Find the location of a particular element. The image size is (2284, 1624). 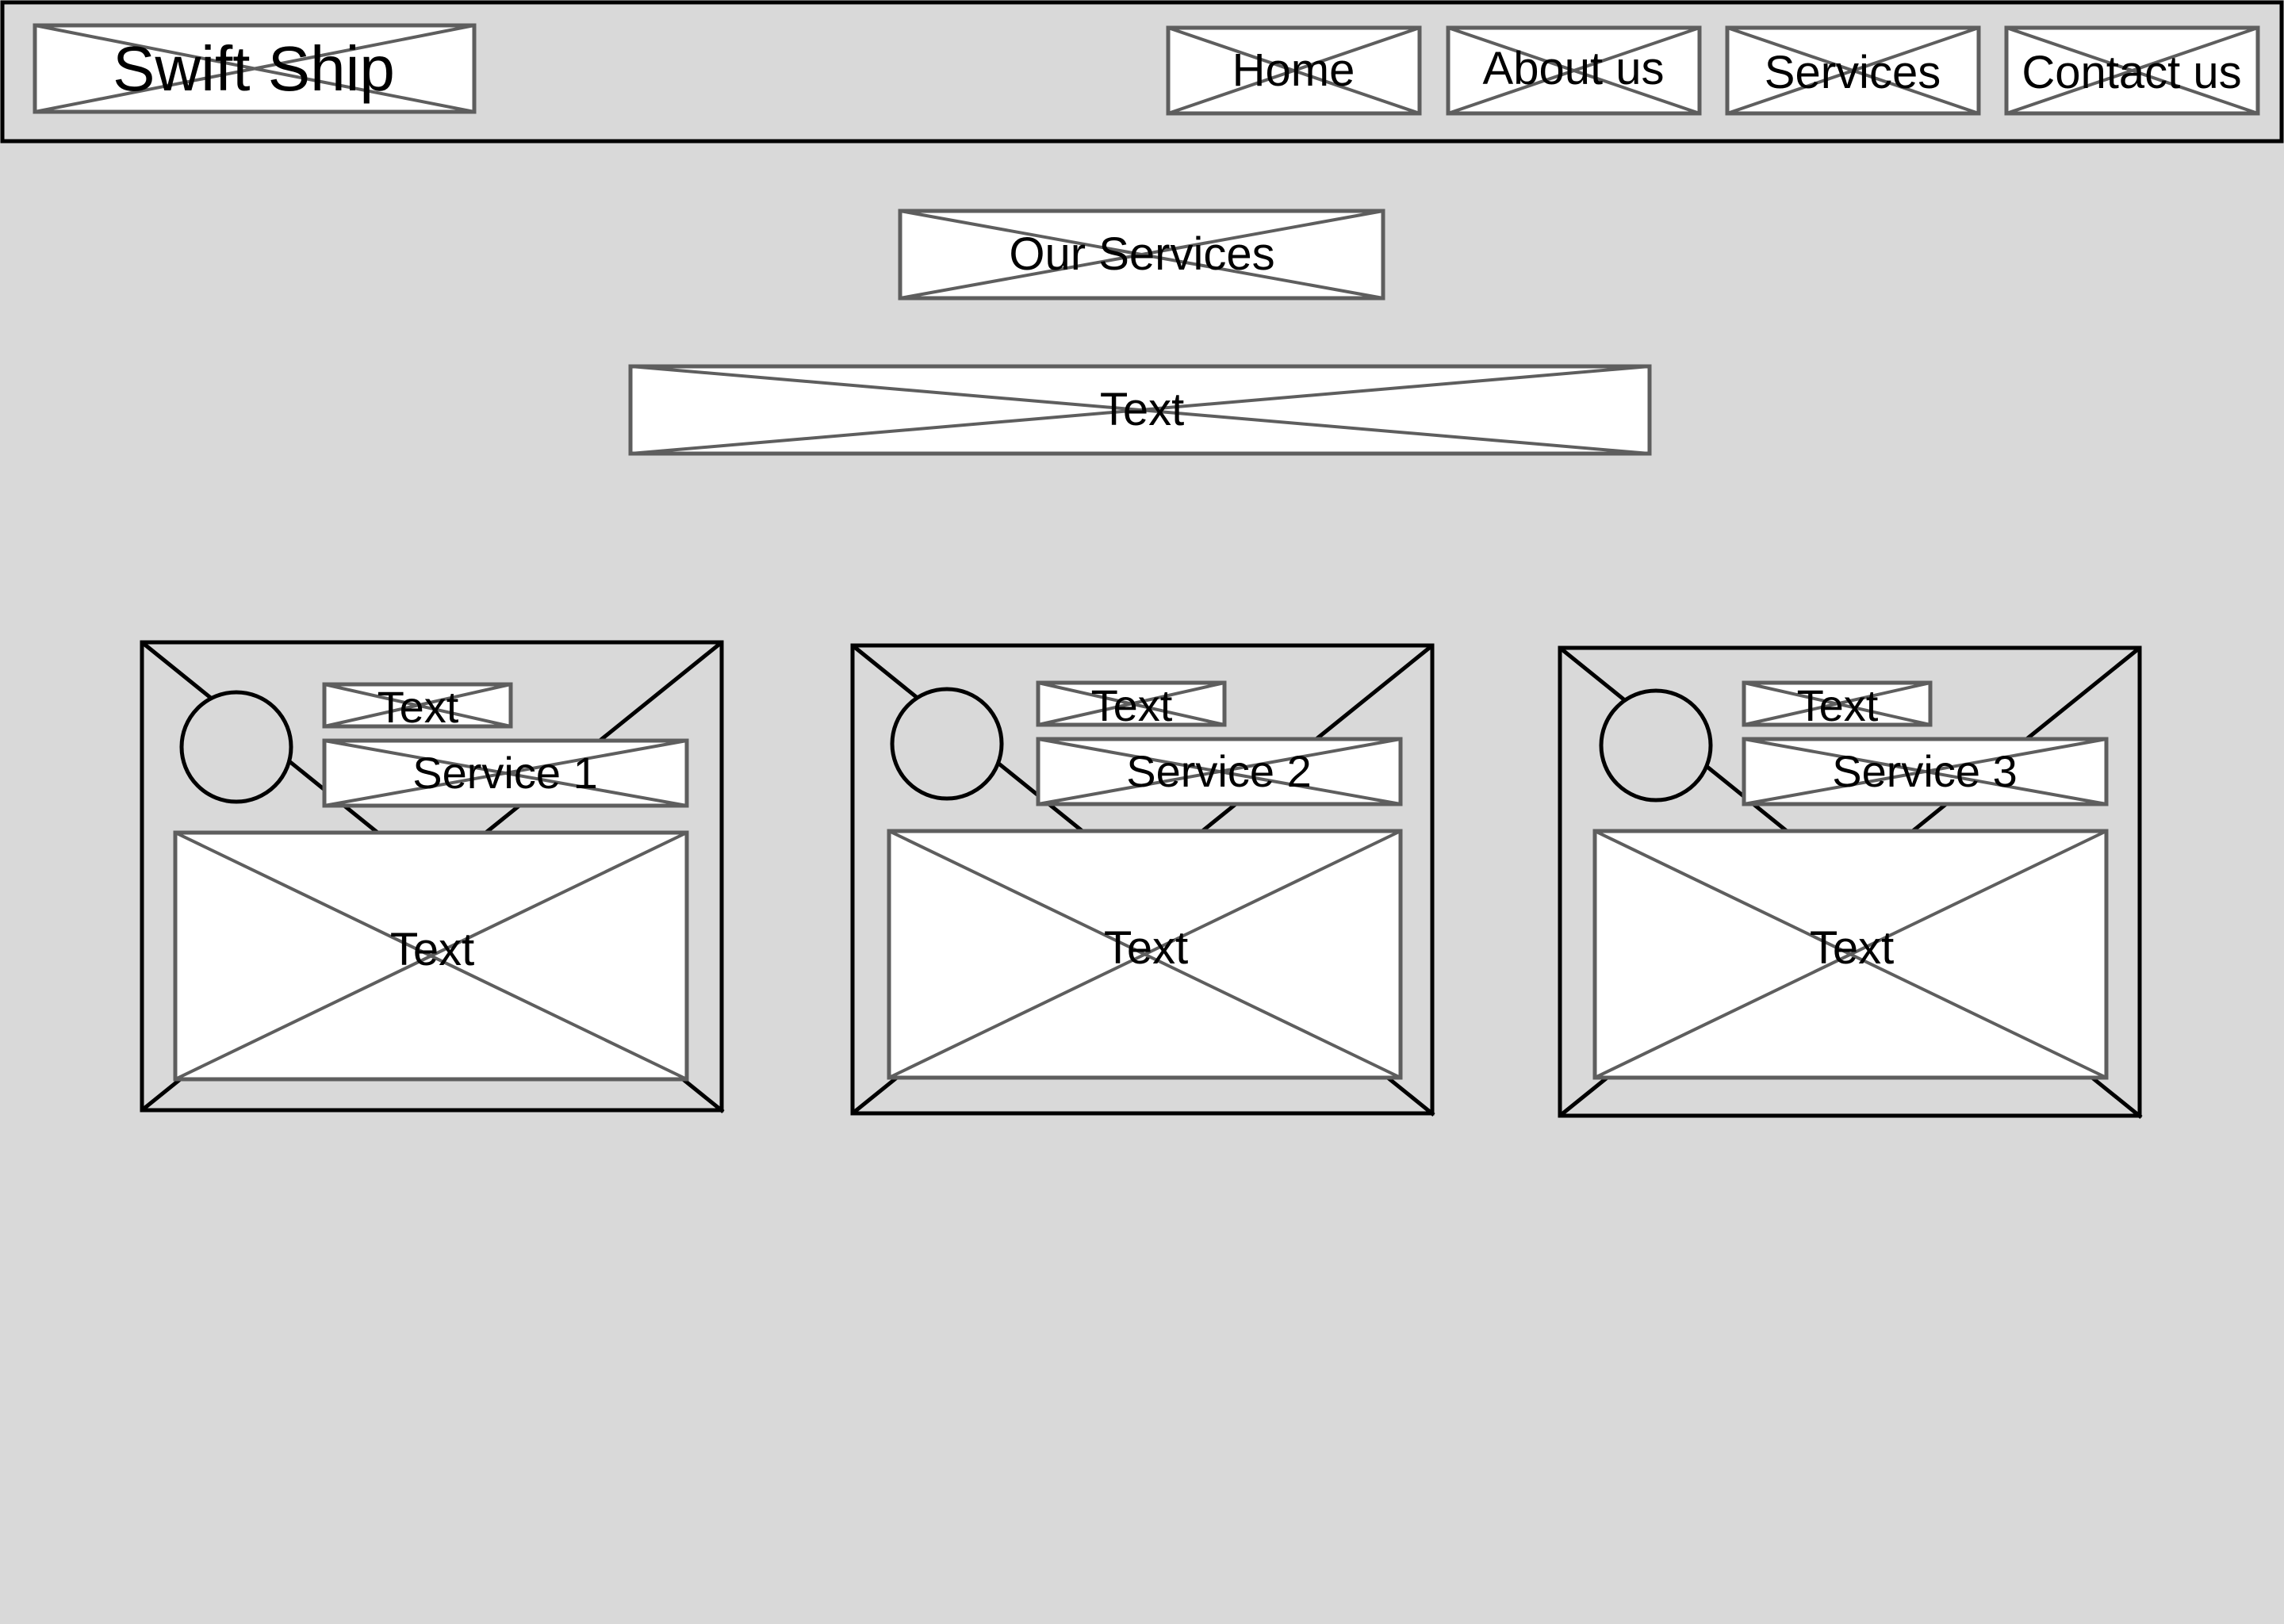

card-3-tag-placeholder is located at coordinates (1837, 703).